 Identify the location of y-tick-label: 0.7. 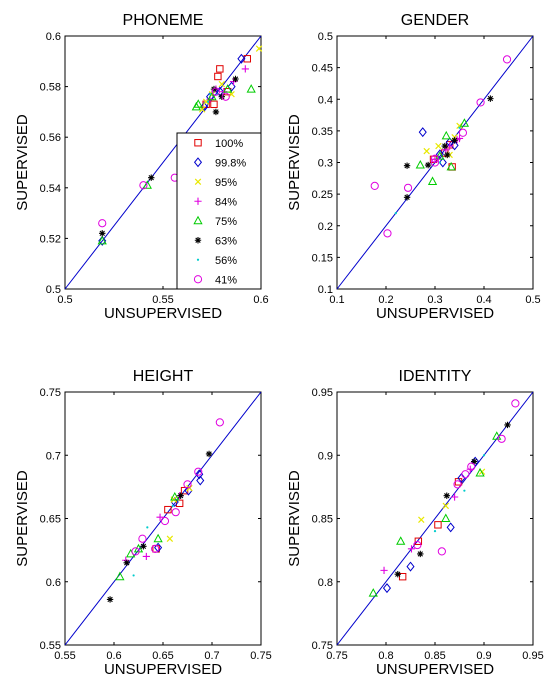
(53, 456).